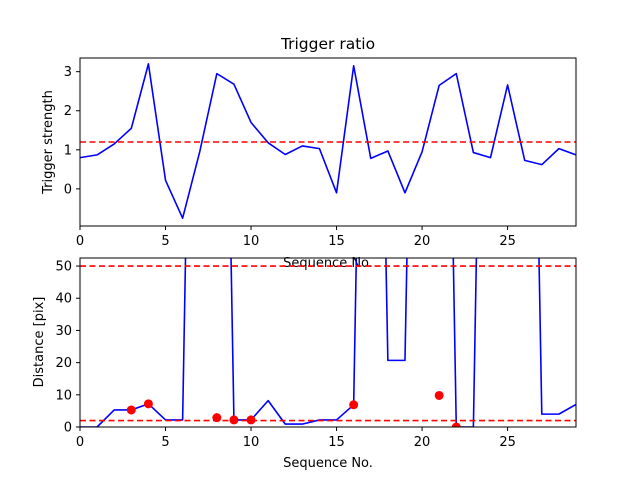 The height and width of the screenshot is (480, 640). What do you see at coordinates (68, 111) in the screenshot?
I see `y-tick-label: 2` at bounding box center [68, 111].